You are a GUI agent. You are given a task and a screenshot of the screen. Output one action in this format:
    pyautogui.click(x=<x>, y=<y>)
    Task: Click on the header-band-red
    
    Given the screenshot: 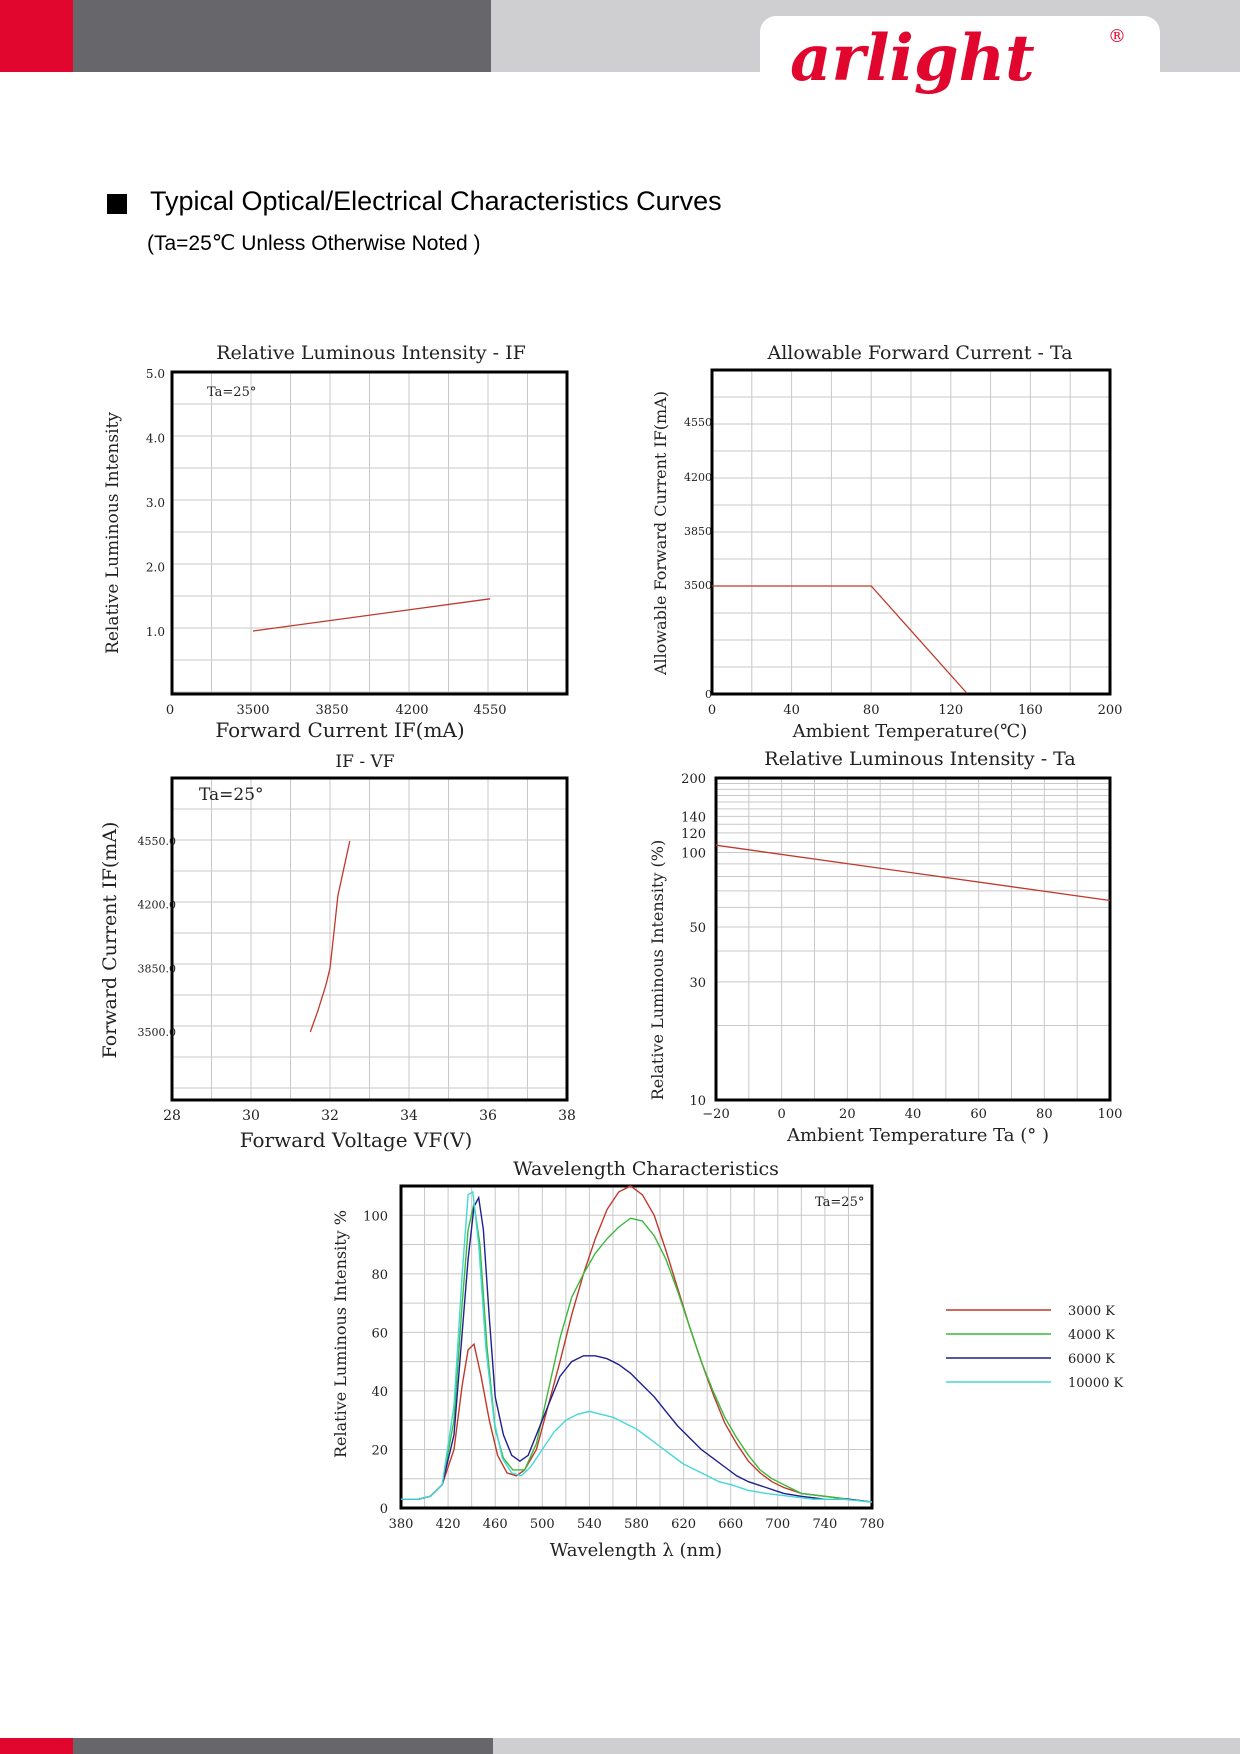 What is the action you would take?
    pyautogui.click(x=36, y=36)
    